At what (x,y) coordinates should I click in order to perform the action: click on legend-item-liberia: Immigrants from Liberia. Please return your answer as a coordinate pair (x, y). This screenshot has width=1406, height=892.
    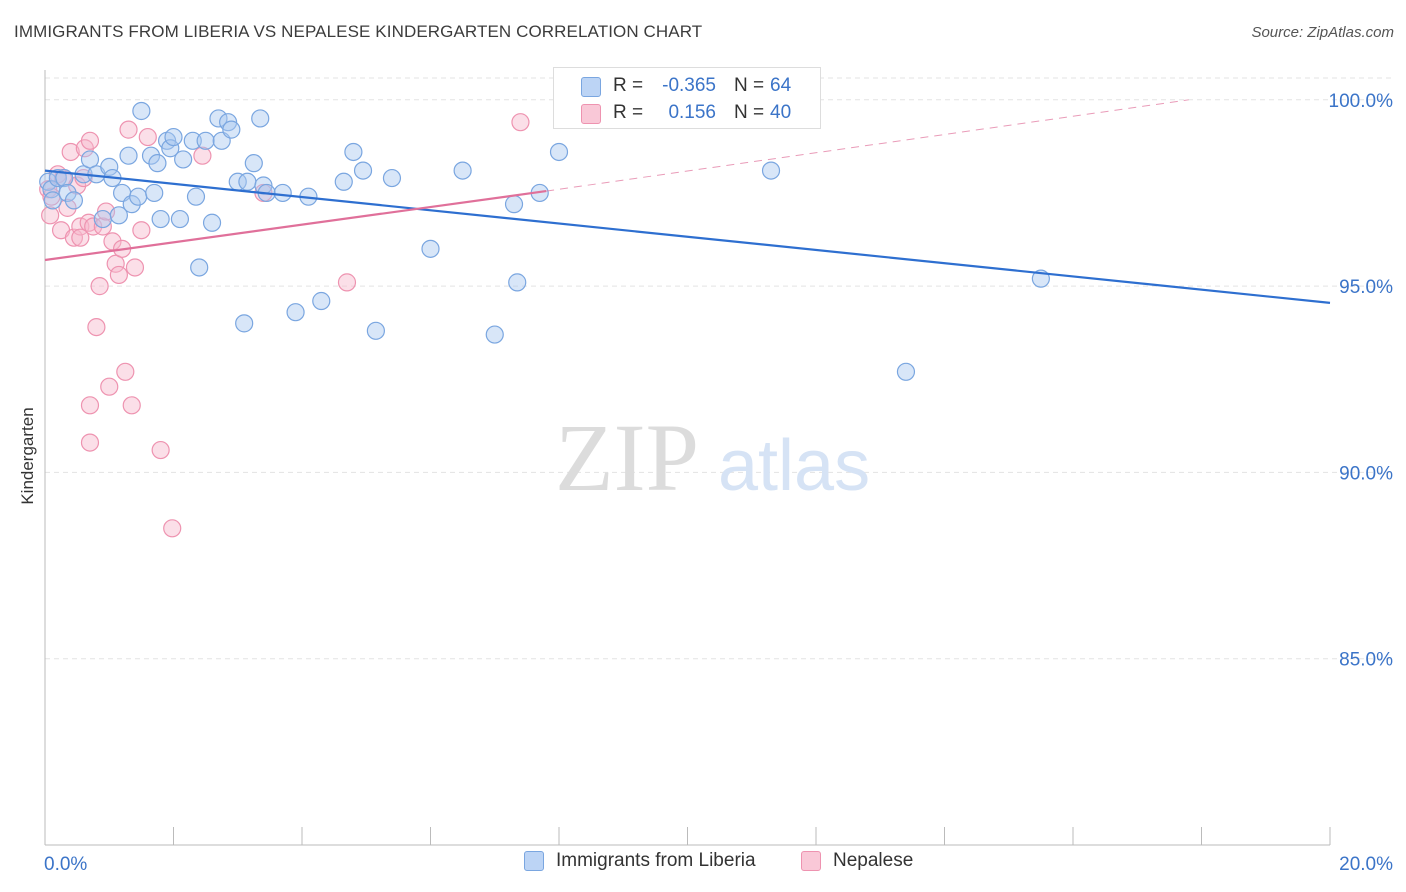
    Looking at the image, I should click on (640, 861).